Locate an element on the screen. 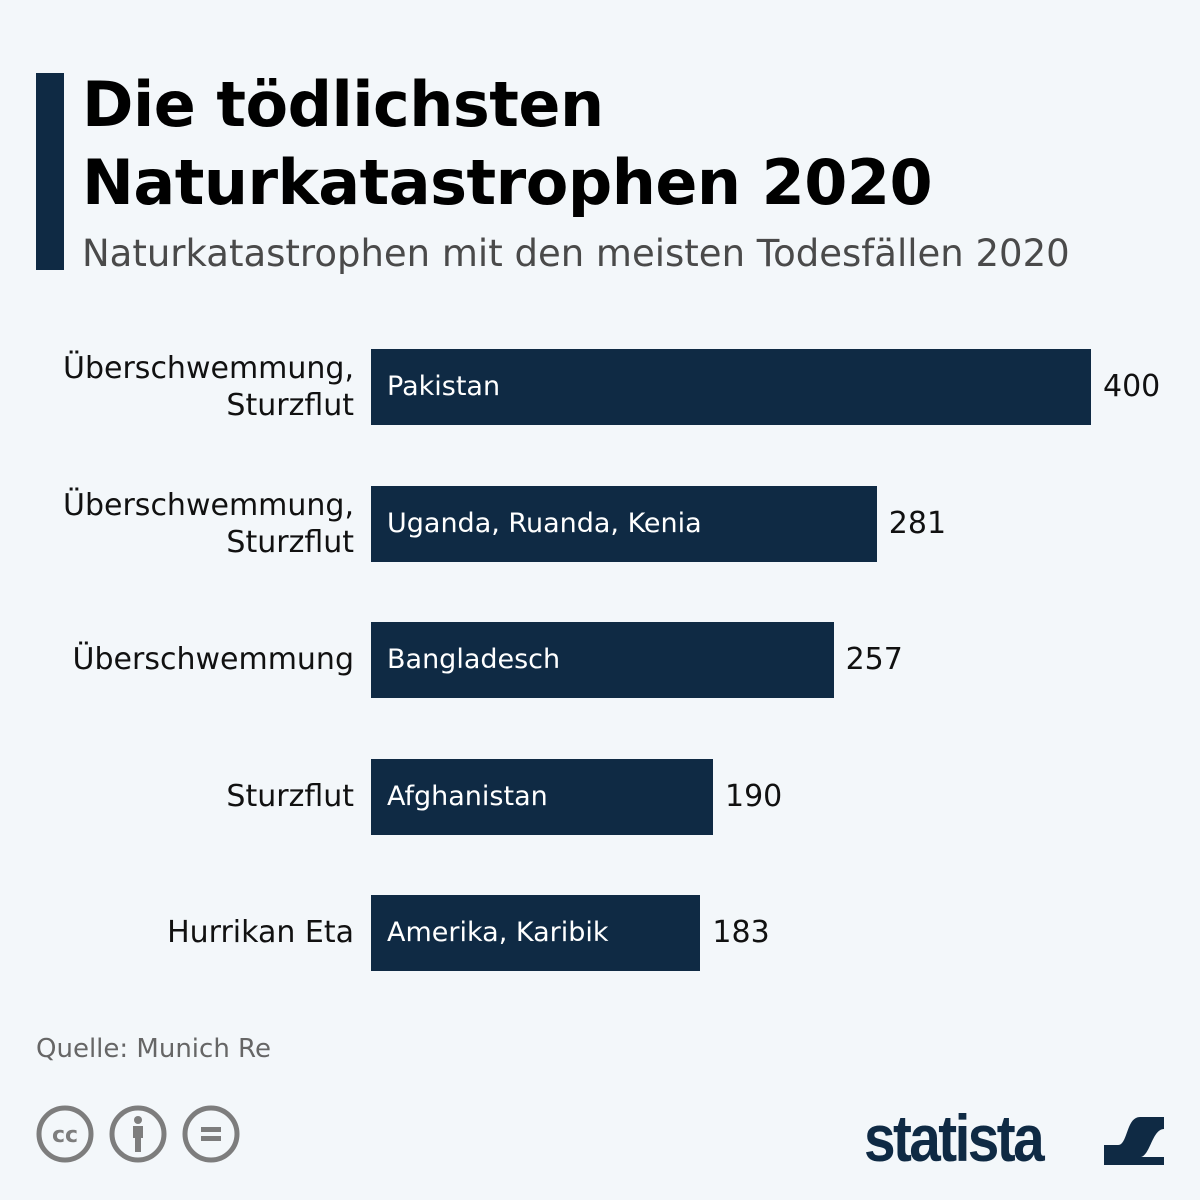 The height and width of the screenshot is (1200, 1200). no-derivatives-icon is located at coordinates (211, 1134).